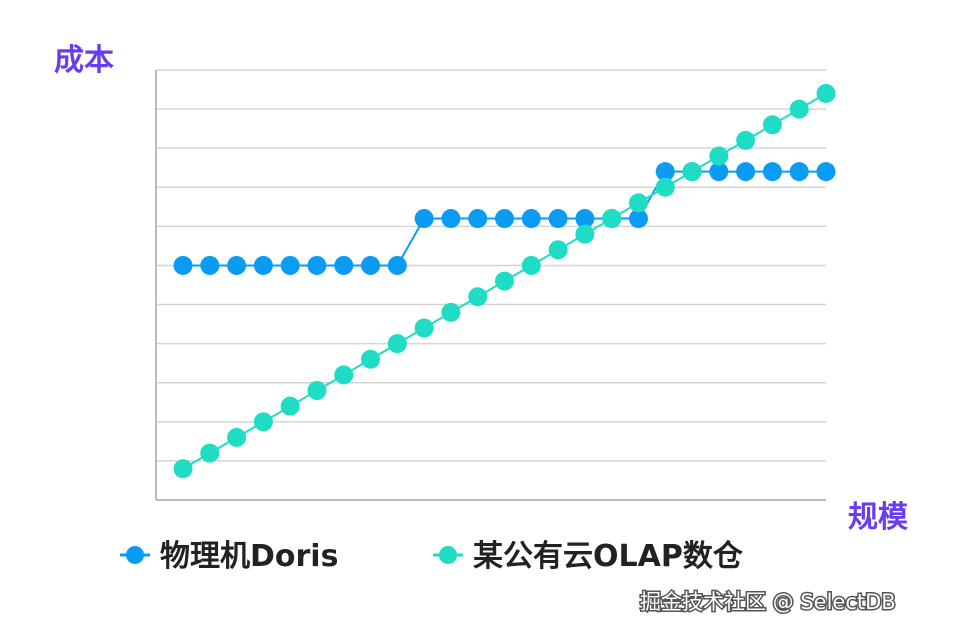 This screenshot has width=953, height=634. What do you see at coordinates (608, 556) in the screenshot?
I see `legend-label-cloud: 某公有云OLAP数仓` at bounding box center [608, 556].